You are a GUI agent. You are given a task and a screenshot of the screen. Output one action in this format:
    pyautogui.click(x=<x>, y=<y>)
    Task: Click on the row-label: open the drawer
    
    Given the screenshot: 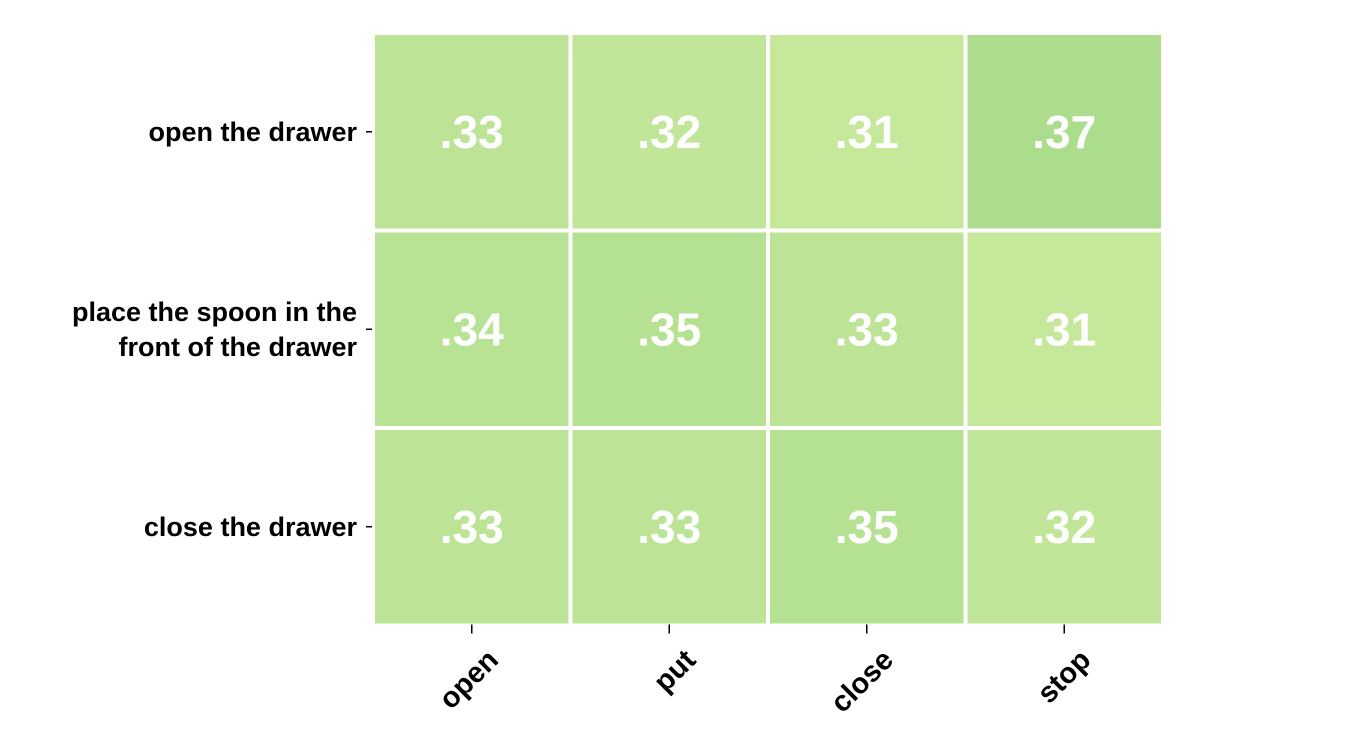 What is the action you would take?
    pyautogui.click(x=252, y=132)
    